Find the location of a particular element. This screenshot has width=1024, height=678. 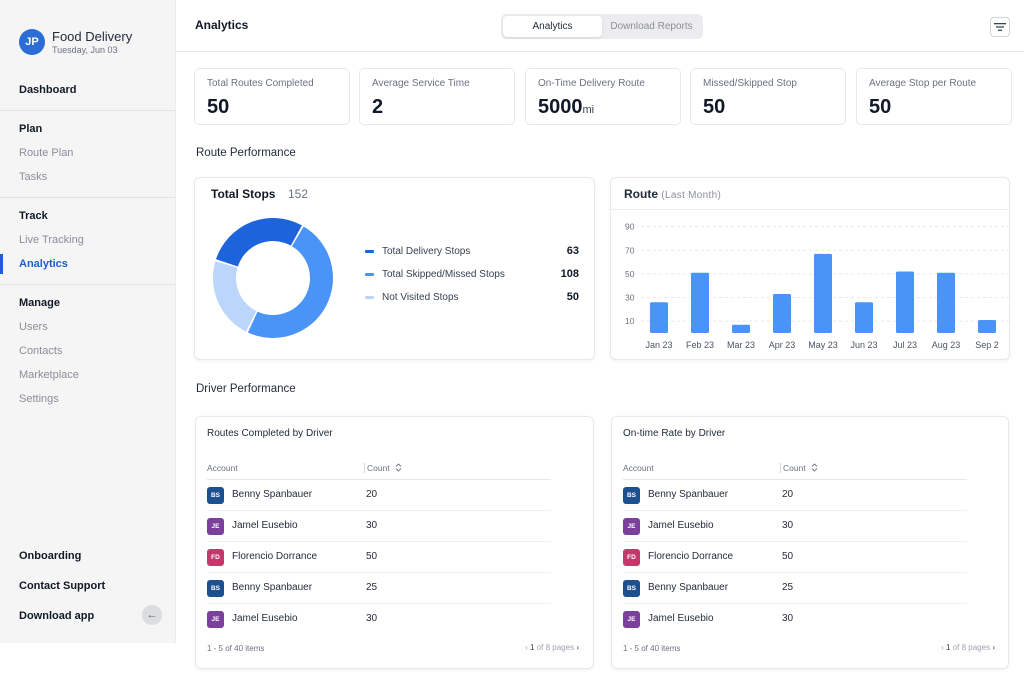

sidebar-item-users: Users is located at coordinates (33, 327).